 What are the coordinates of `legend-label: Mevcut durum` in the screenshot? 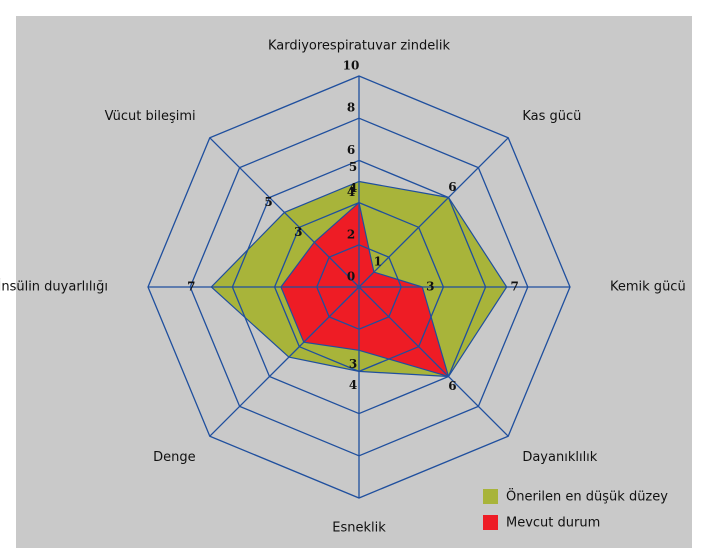 It's located at (553, 523).